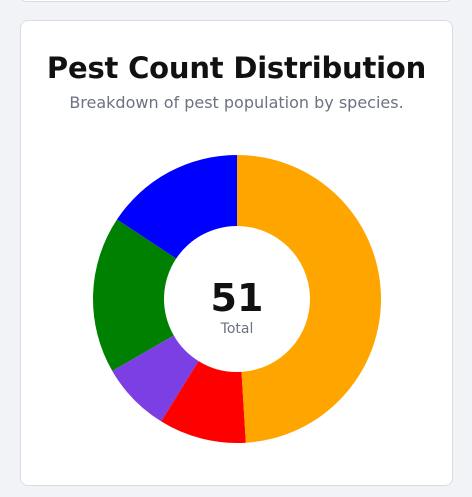 The image size is (472, 497). What do you see at coordinates (236, 68) in the screenshot?
I see `chart-title: Pest Count Distribution` at bounding box center [236, 68].